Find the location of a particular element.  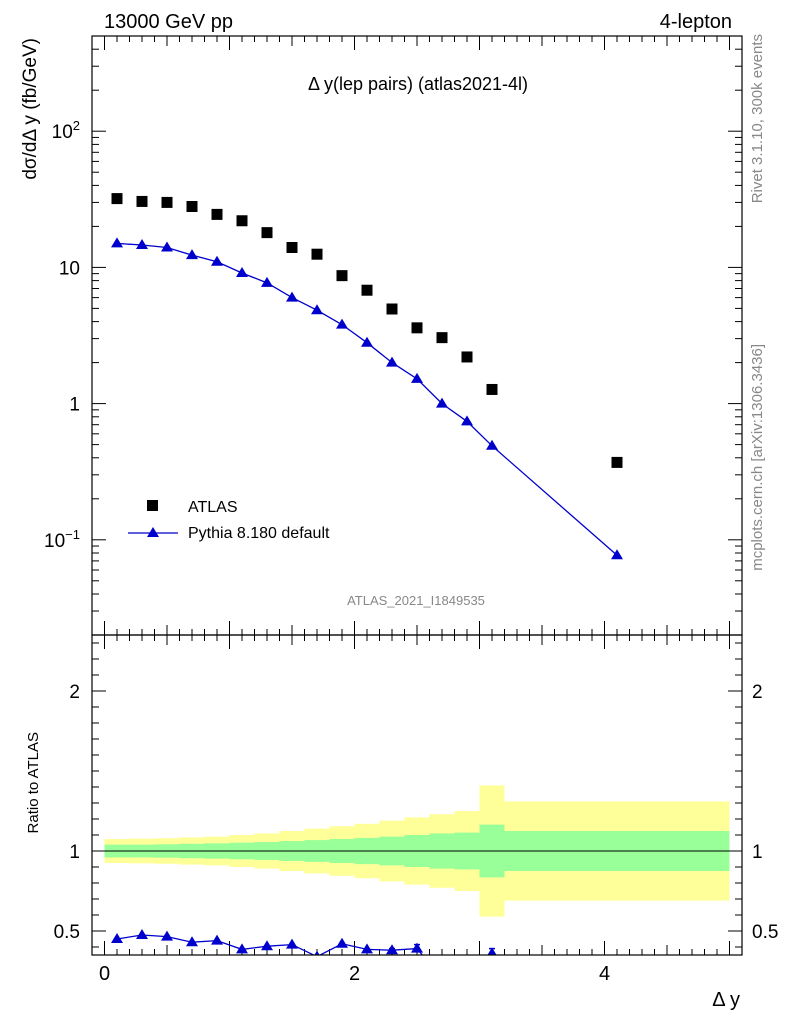

x-tick-label: 4 is located at coordinates (604, 974).